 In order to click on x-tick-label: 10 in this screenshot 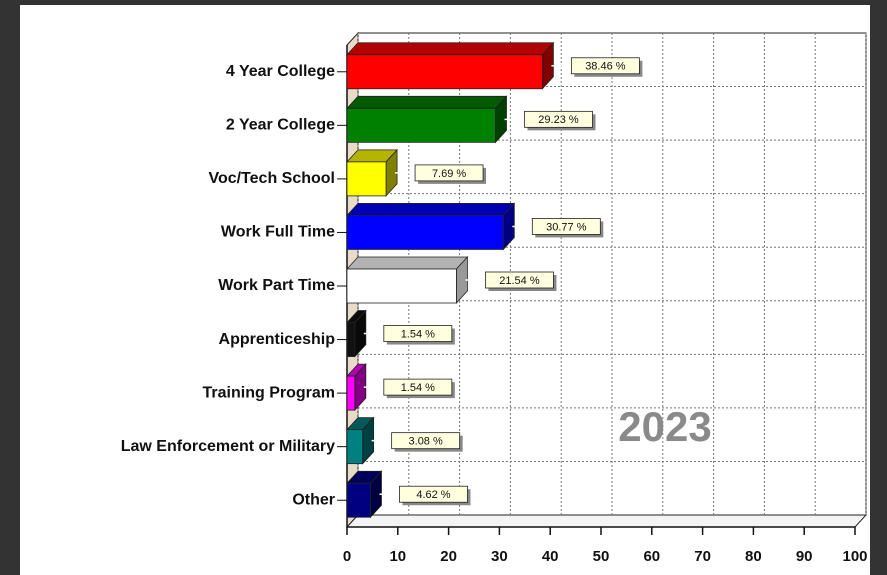, I will do `click(397, 556)`.